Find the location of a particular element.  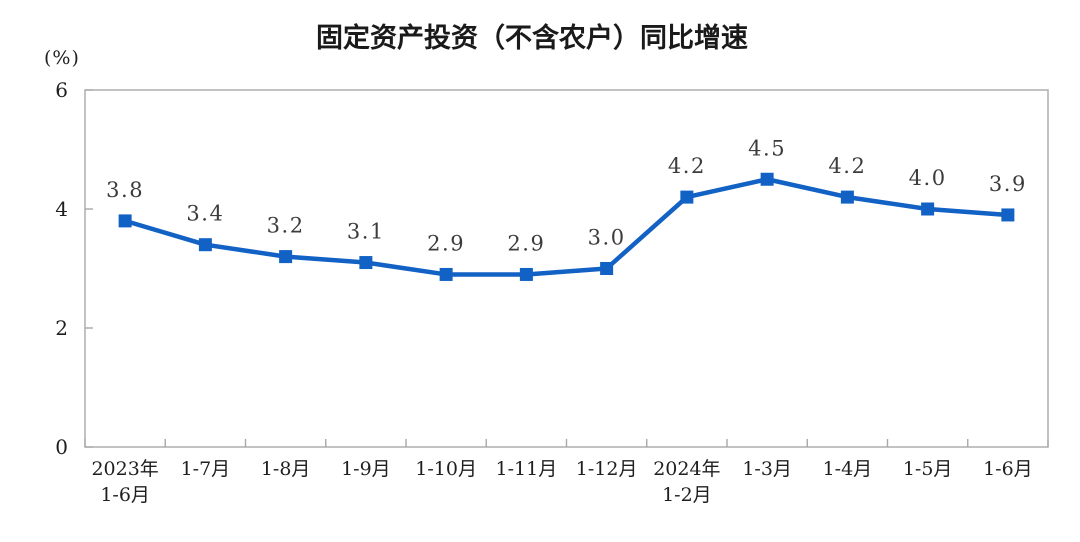

data-label: 3.1 is located at coordinates (366, 232).